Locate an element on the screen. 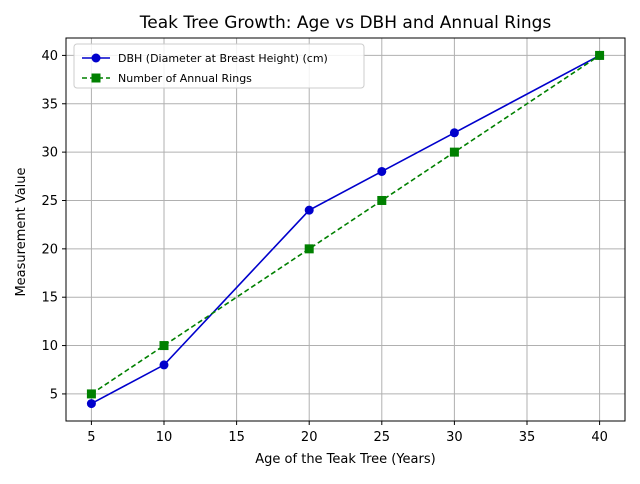 This screenshot has height=484, width=640. y-tick-label: 25 is located at coordinates (49, 201).